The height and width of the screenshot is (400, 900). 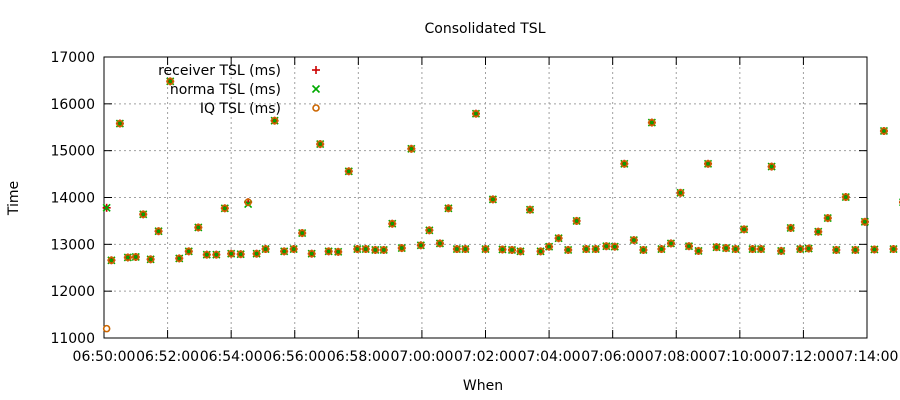 What do you see at coordinates (612, 357) in the screenshot?
I see `x-tick-label: 07:06:00` at bounding box center [612, 357].